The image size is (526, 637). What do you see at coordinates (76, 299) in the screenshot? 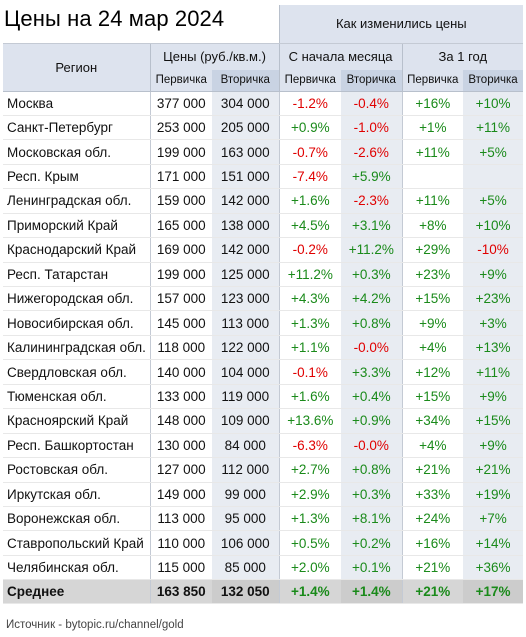
I see `region-cell: Нижегородская обл.` at bounding box center [76, 299].